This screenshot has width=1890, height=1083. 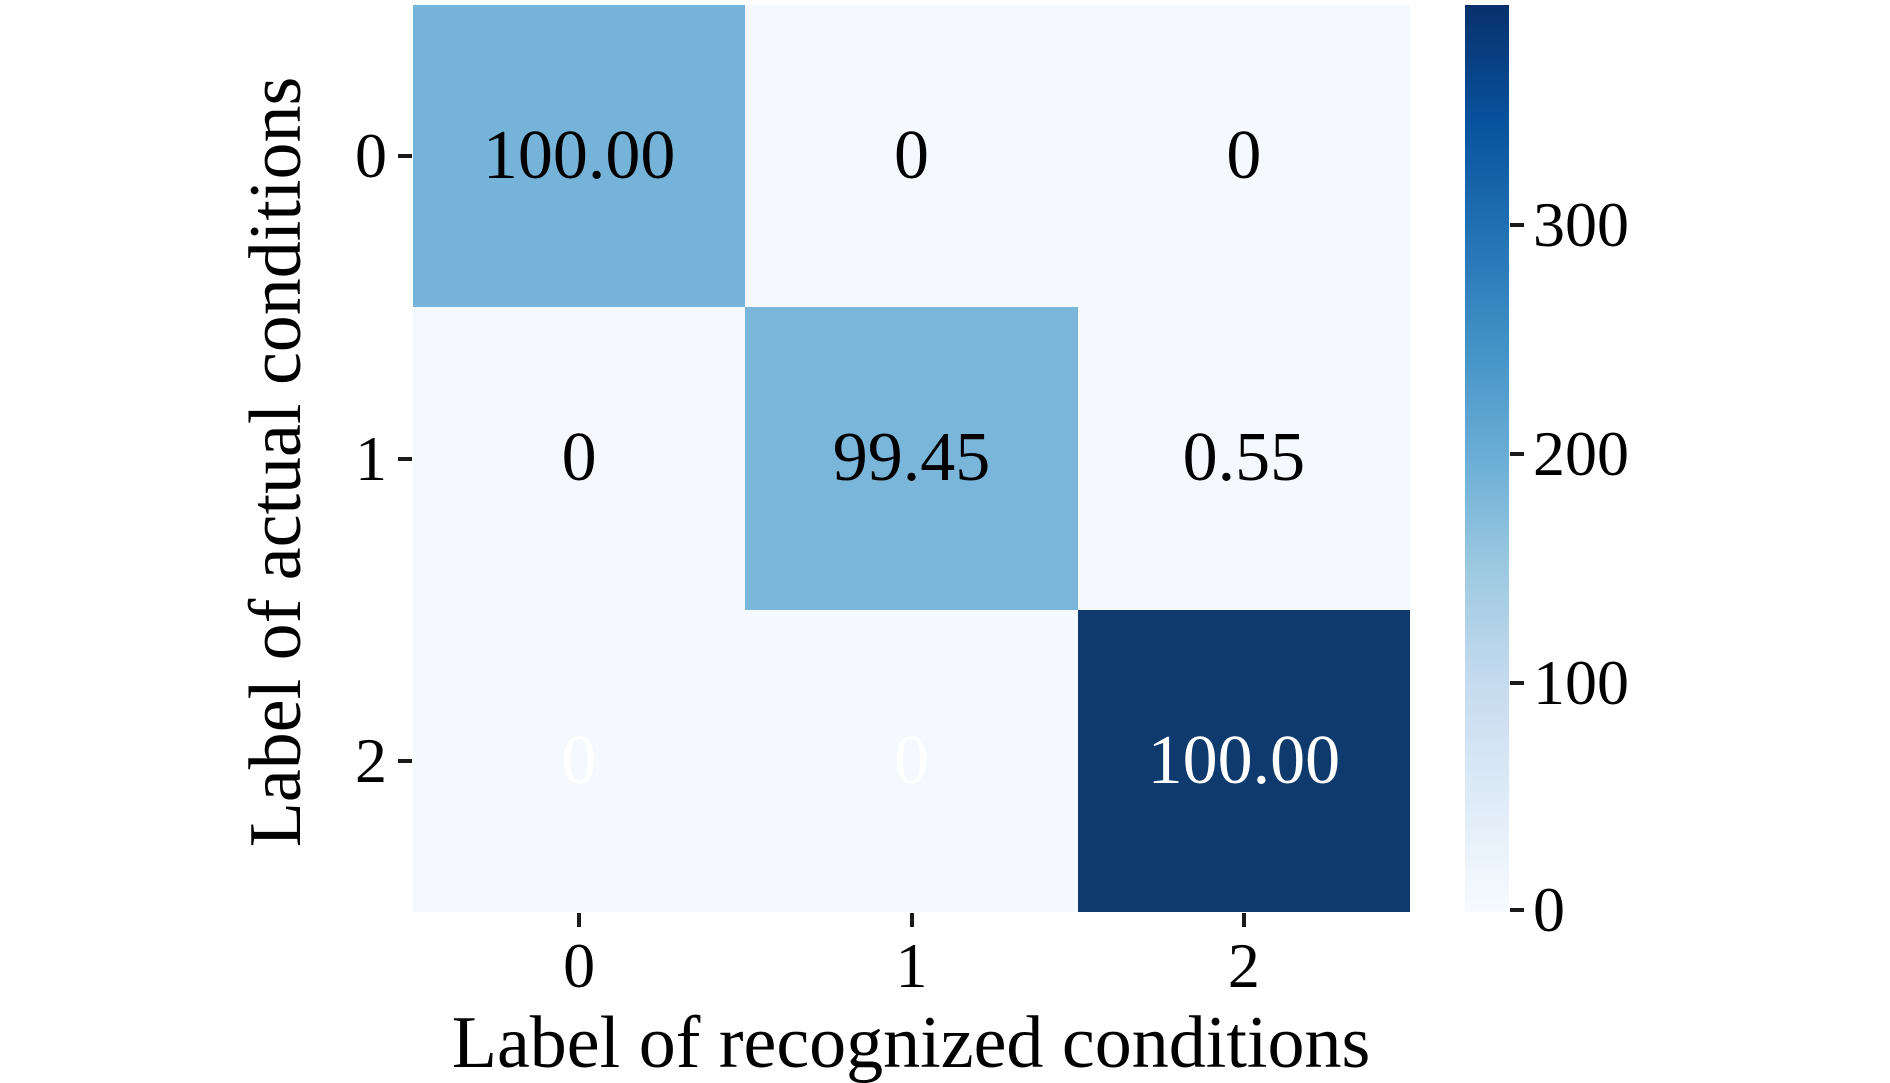 I want to click on x-axis-title: Label of recognized conditions, so click(x=911, y=1042).